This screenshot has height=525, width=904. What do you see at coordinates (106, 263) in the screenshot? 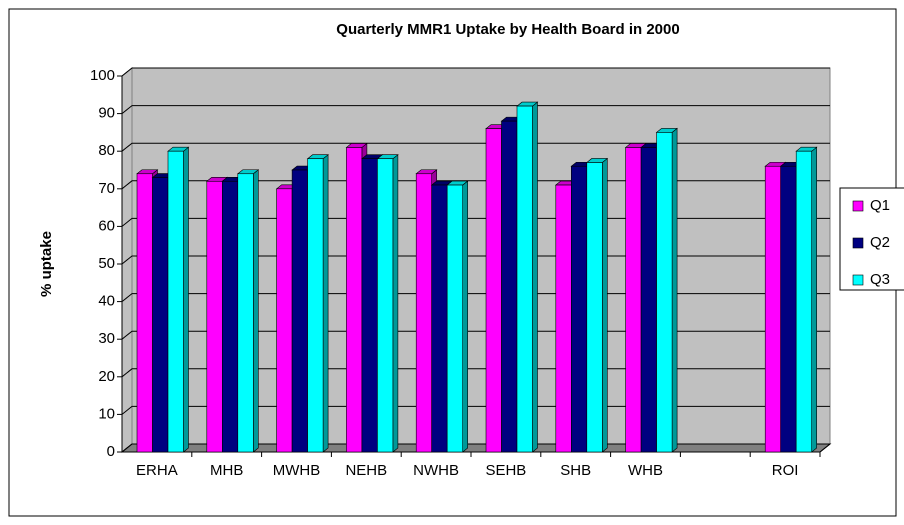
I see `y-tick-label: 50` at bounding box center [106, 263].